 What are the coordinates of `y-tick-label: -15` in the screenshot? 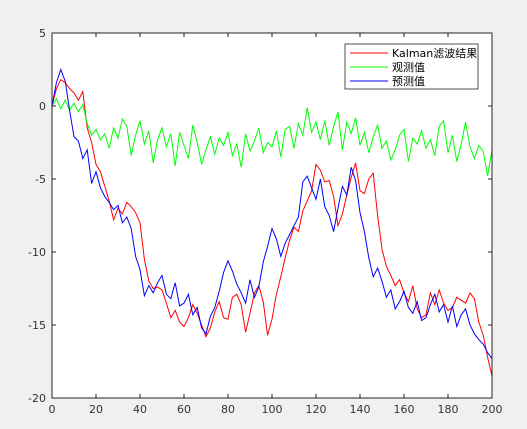 It's located at (37, 325).